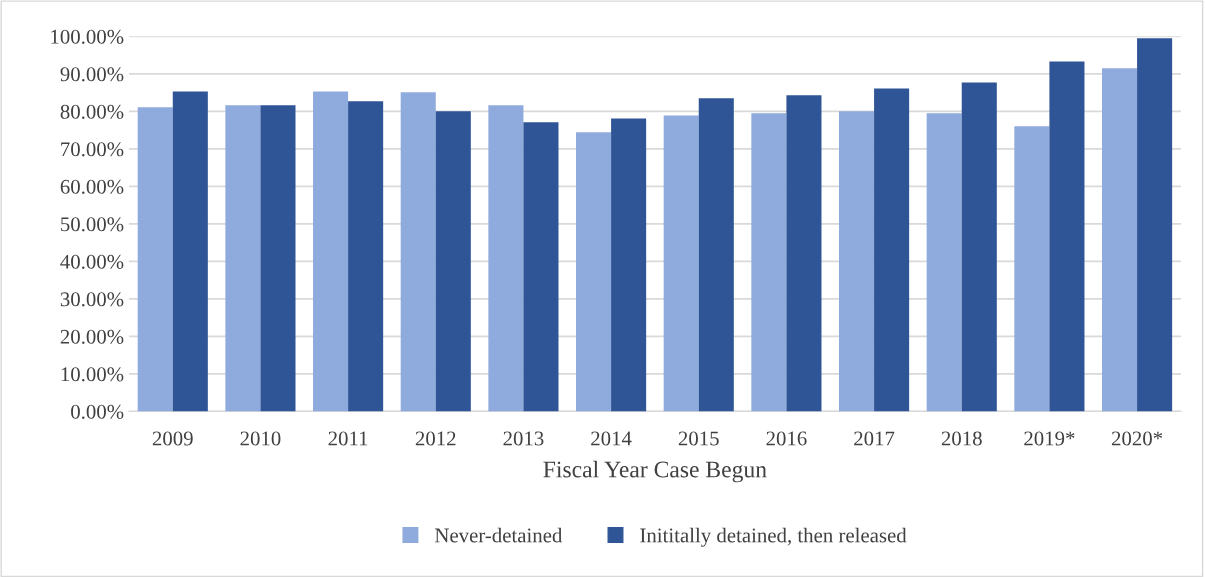 This screenshot has height=577, width=1205. I want to click on x-tick-label: 2009, so click(172, 438).